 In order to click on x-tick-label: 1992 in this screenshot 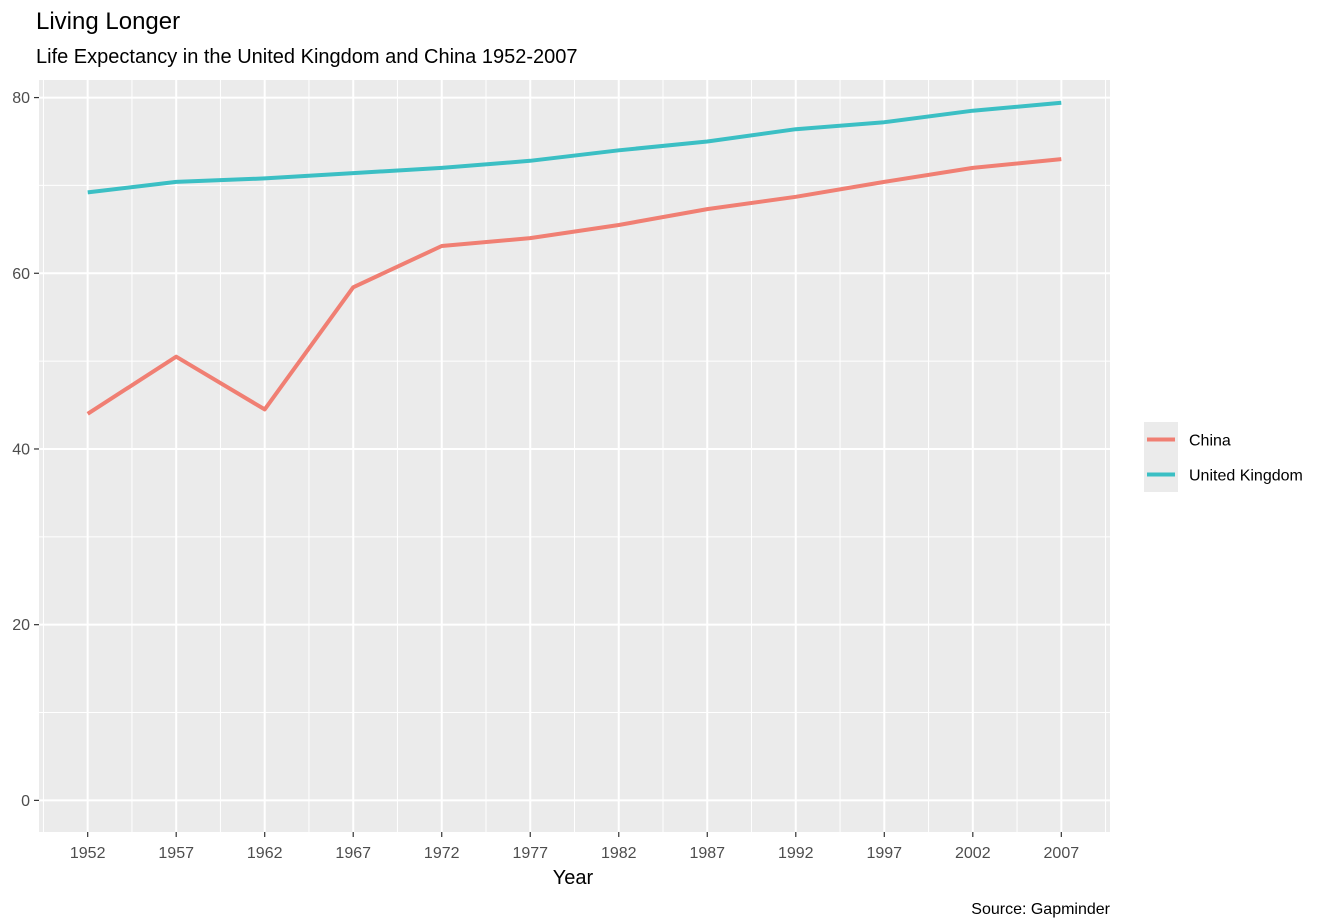, I will do `click(796, 853)`.